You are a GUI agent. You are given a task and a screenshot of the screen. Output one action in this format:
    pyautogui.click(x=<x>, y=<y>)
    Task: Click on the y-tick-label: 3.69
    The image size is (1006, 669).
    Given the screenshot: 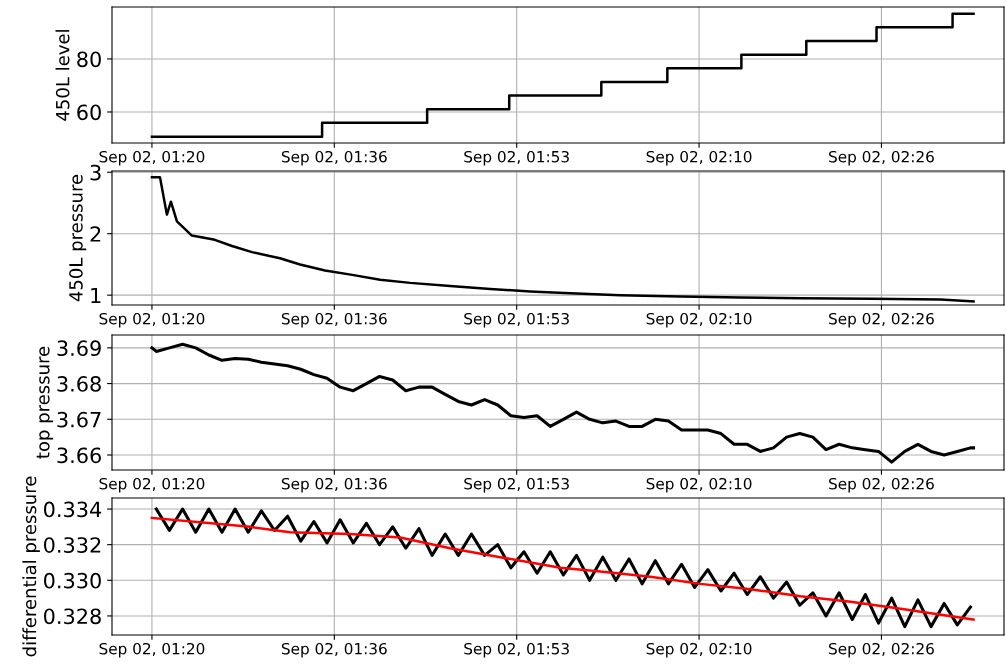 What is the action you would take?
    pyautogui.click(x=79, y=348)
    